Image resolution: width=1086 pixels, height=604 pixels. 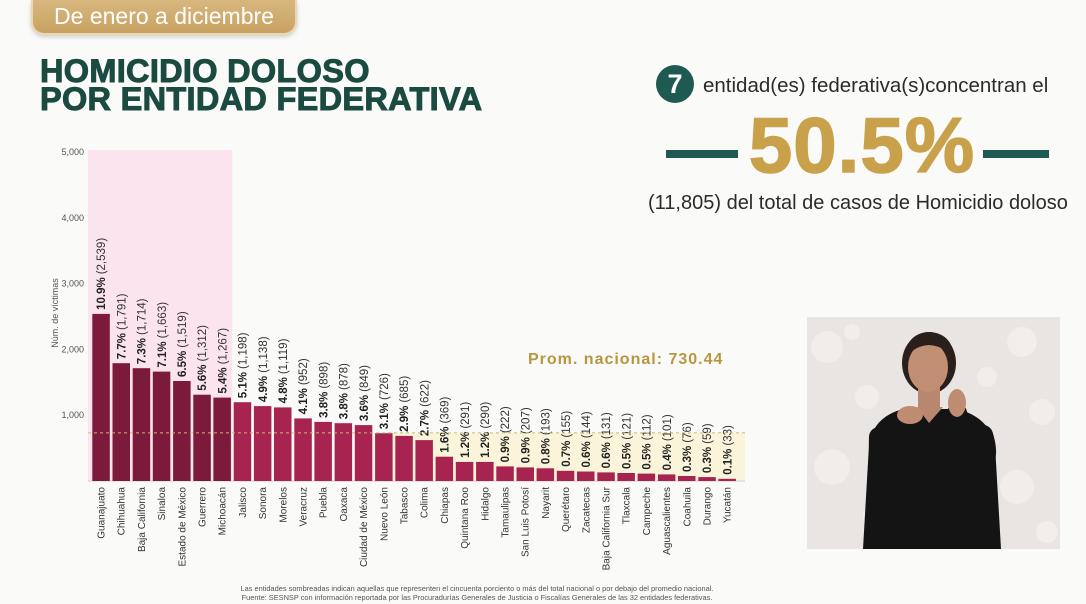 I want to click on count-label: (1,119), so click(x=284, y=356).